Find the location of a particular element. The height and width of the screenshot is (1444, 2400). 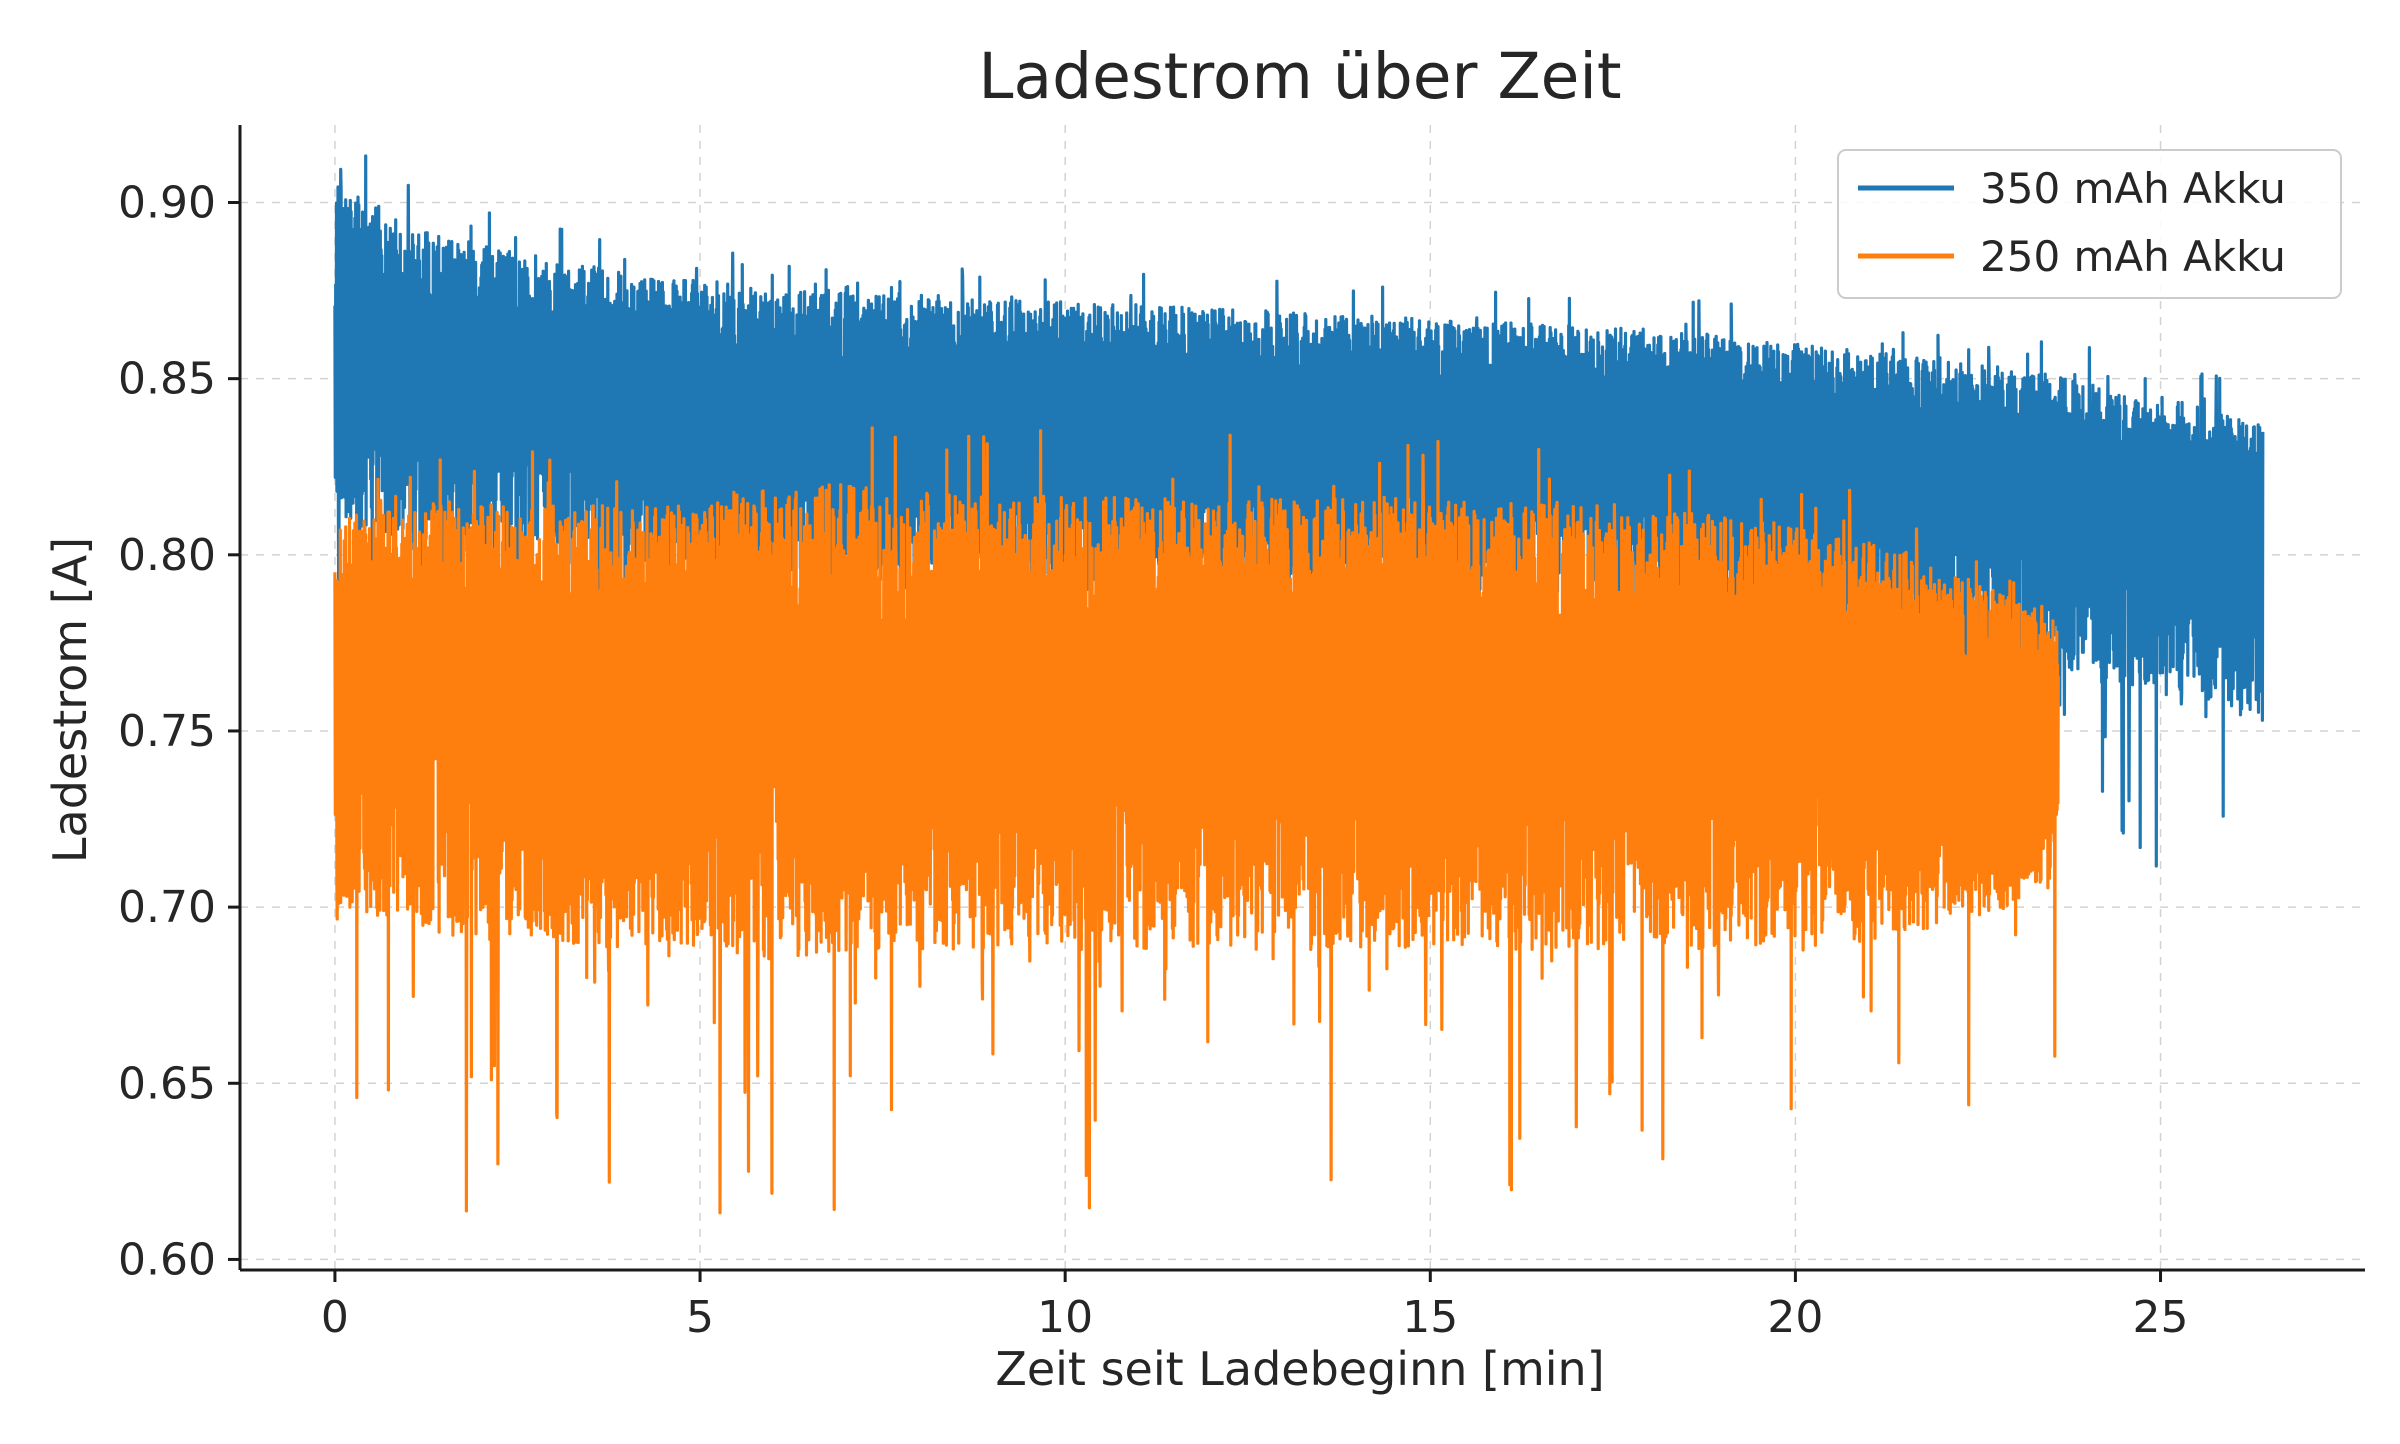

y-tick-label: 0.90 is located at coordinates (167, 203).